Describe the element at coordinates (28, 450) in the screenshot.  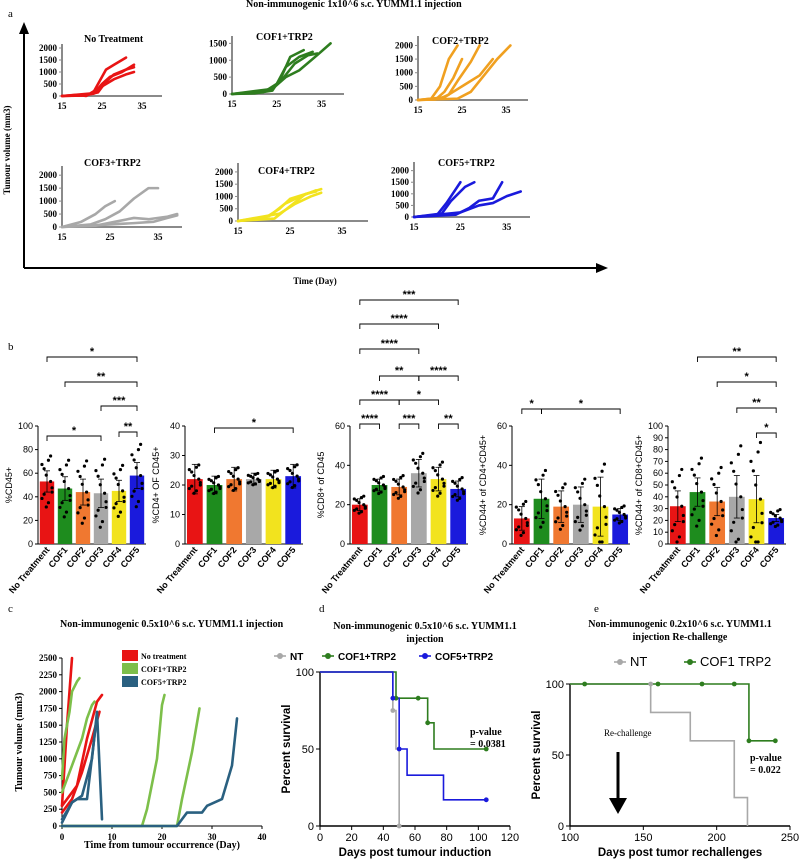
I see `bar-y-tick-label: 80` at that location.